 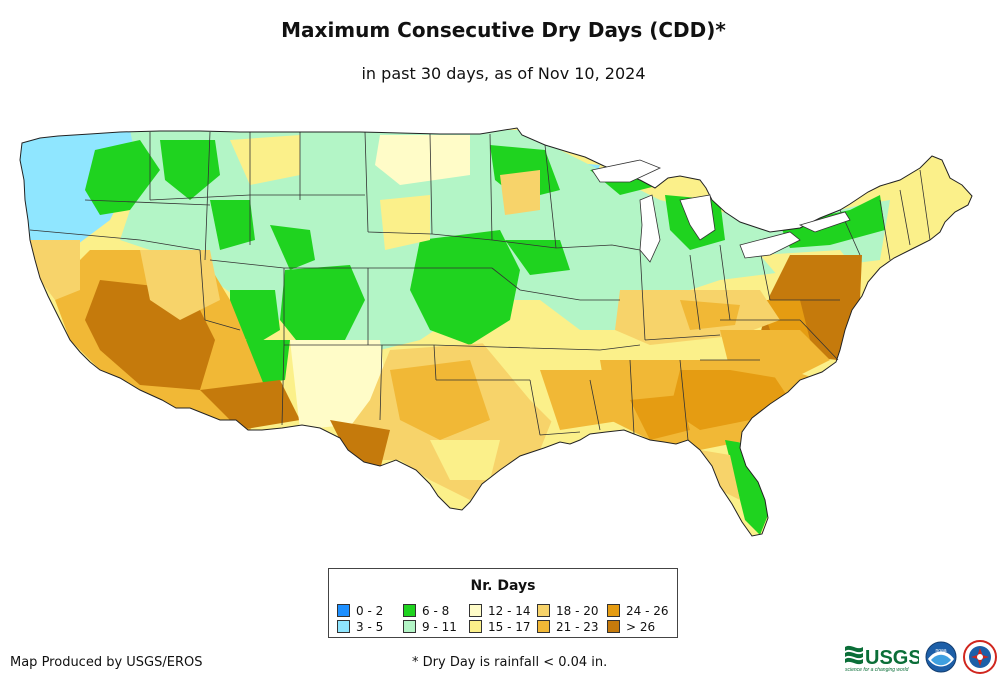 What do you see at coordinates (940, 651) in the screenshot?
I see `svg-text: noaa` at bounding box center [940, 651].